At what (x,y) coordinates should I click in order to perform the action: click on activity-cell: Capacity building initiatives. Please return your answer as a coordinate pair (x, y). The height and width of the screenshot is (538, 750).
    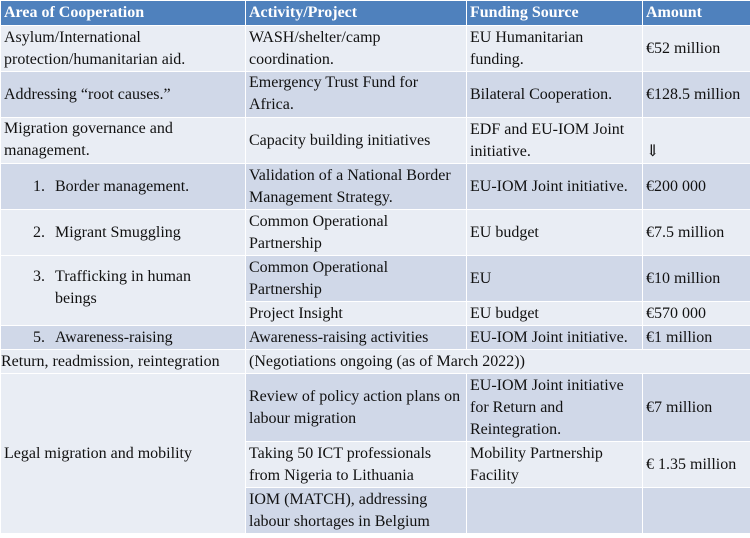
    Looking at the image, I should click on (356, 140).